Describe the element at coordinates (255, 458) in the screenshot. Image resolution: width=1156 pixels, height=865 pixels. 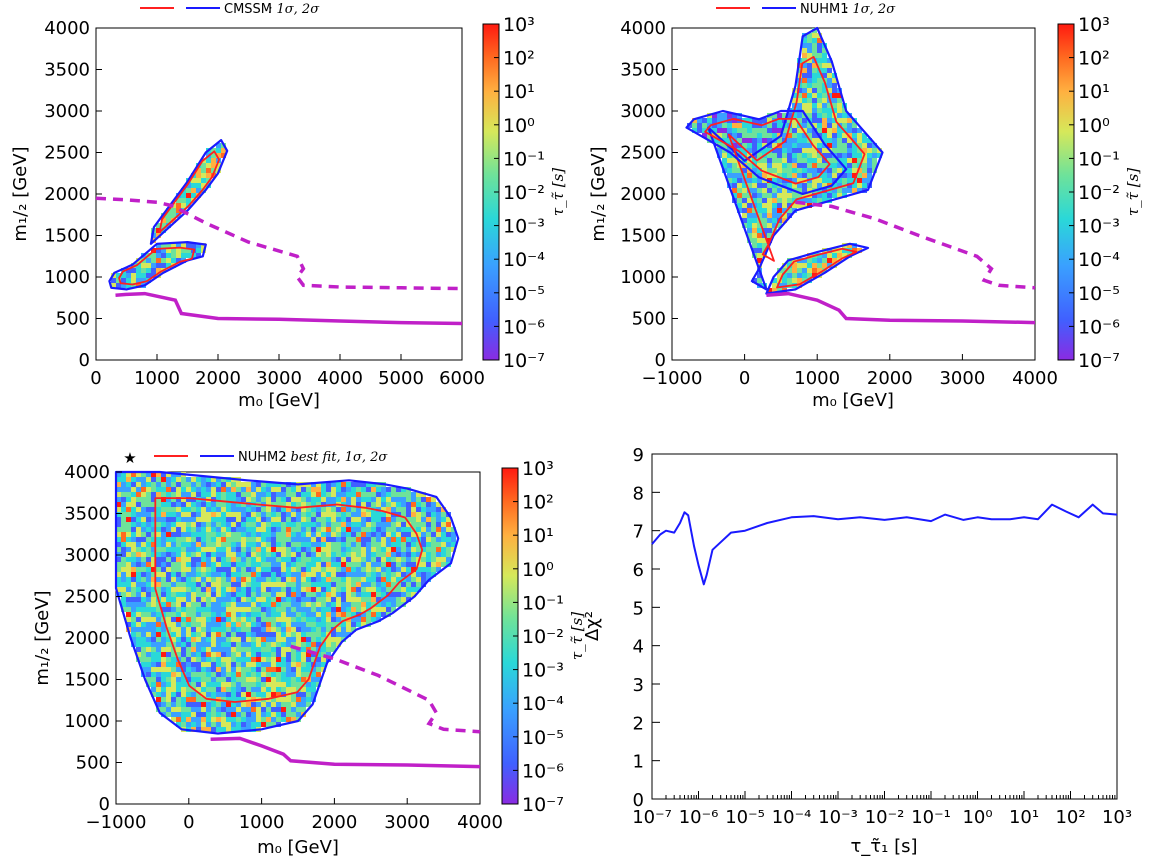
I see `legend-nuhm2: ★ NUHM2: best fit, 1σ, 2σ` at that location.